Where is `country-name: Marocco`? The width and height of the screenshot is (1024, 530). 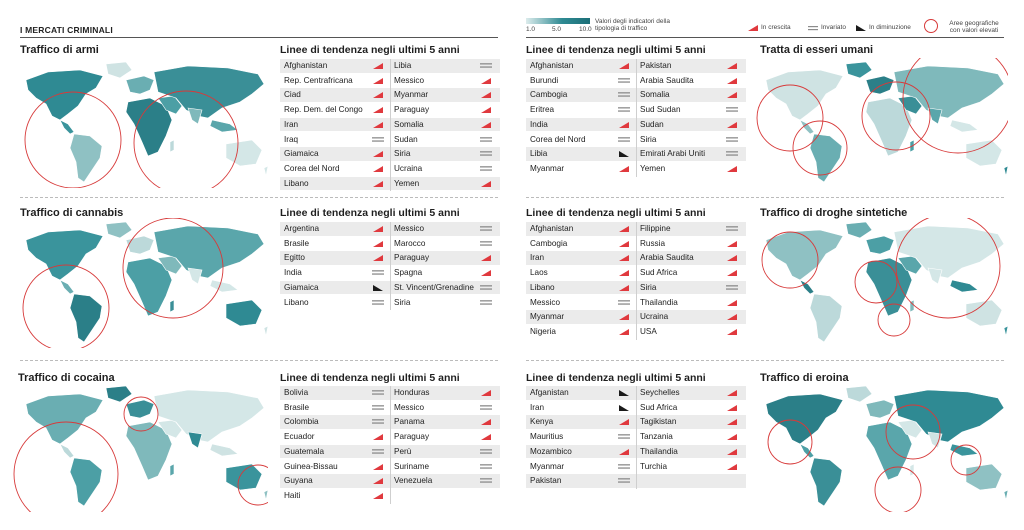
country-name: Marocco is located at coordinates (410, 243).